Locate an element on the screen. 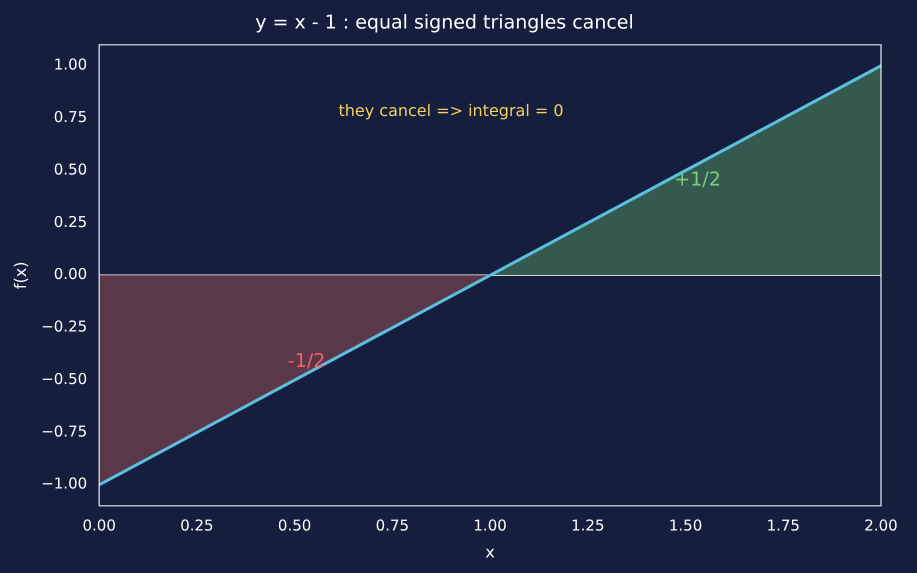  y-tick-label: −0.50 is located at coordinates (64, 379).